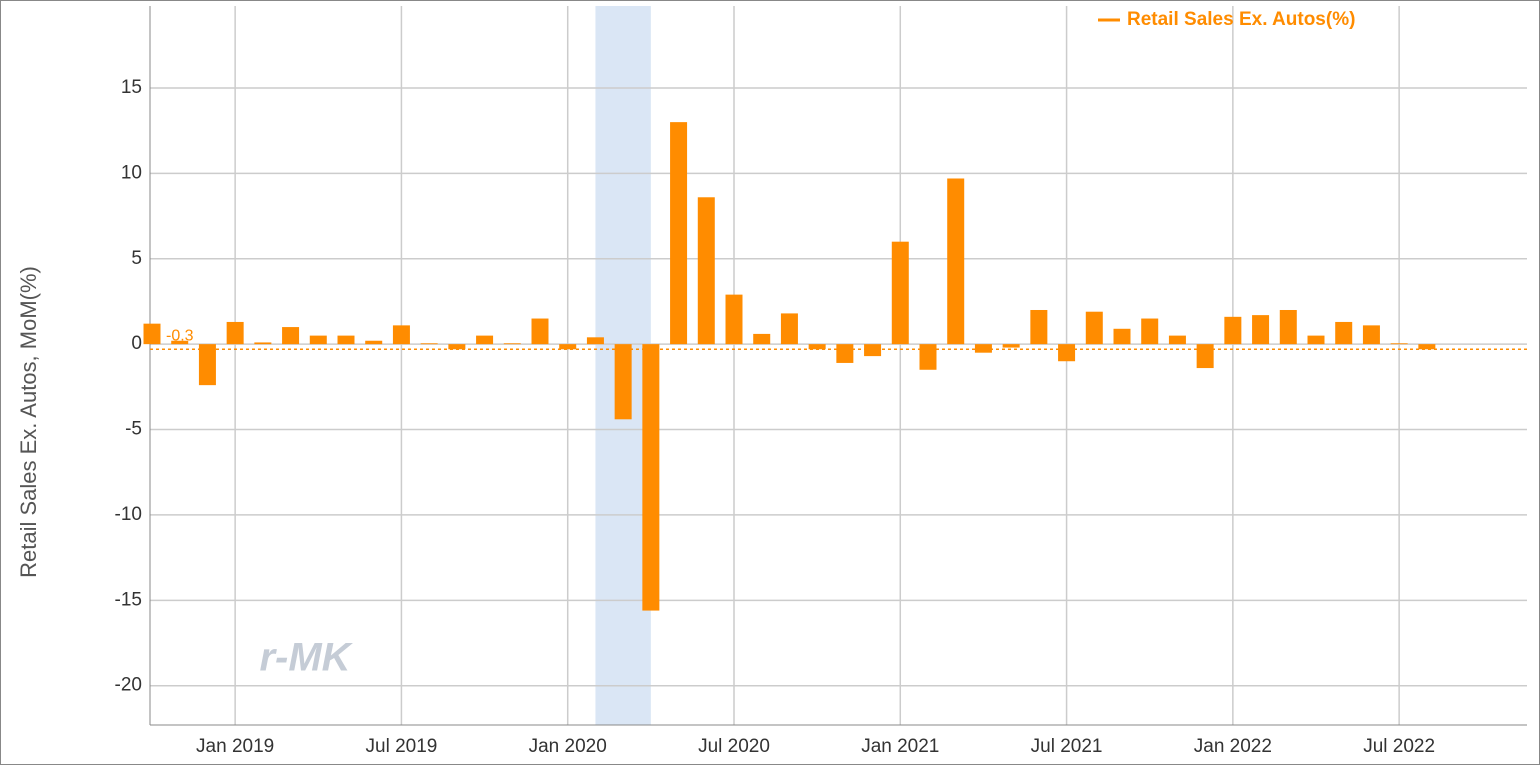  Describe the element at coordinates (1233, 746) in the screenshot. I see `x-tick-label: Jan 2022` at that location.